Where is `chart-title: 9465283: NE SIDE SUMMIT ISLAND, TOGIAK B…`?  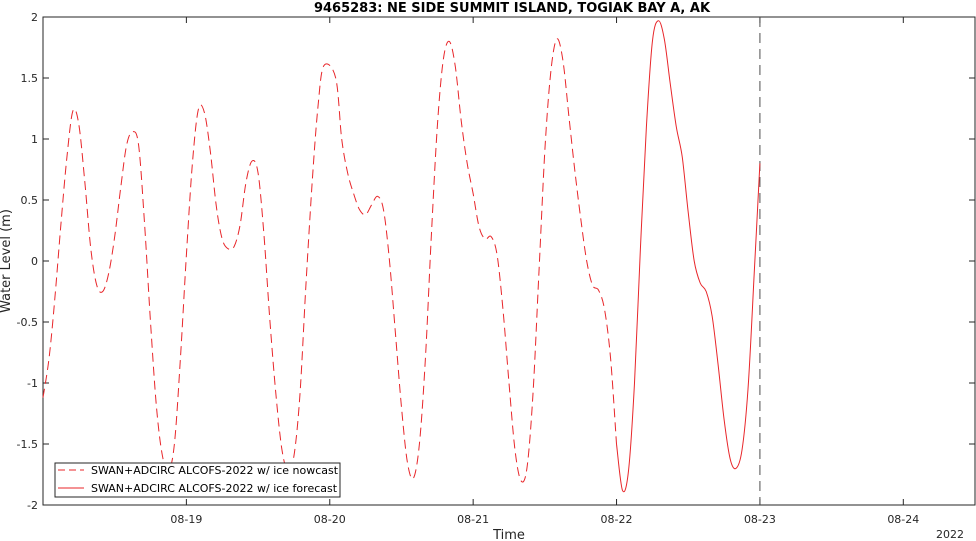 chart-title: 9465283: NE SIDE SUMMIT ISLAND, TOGIAK B… is located at coordinates (512, 8).